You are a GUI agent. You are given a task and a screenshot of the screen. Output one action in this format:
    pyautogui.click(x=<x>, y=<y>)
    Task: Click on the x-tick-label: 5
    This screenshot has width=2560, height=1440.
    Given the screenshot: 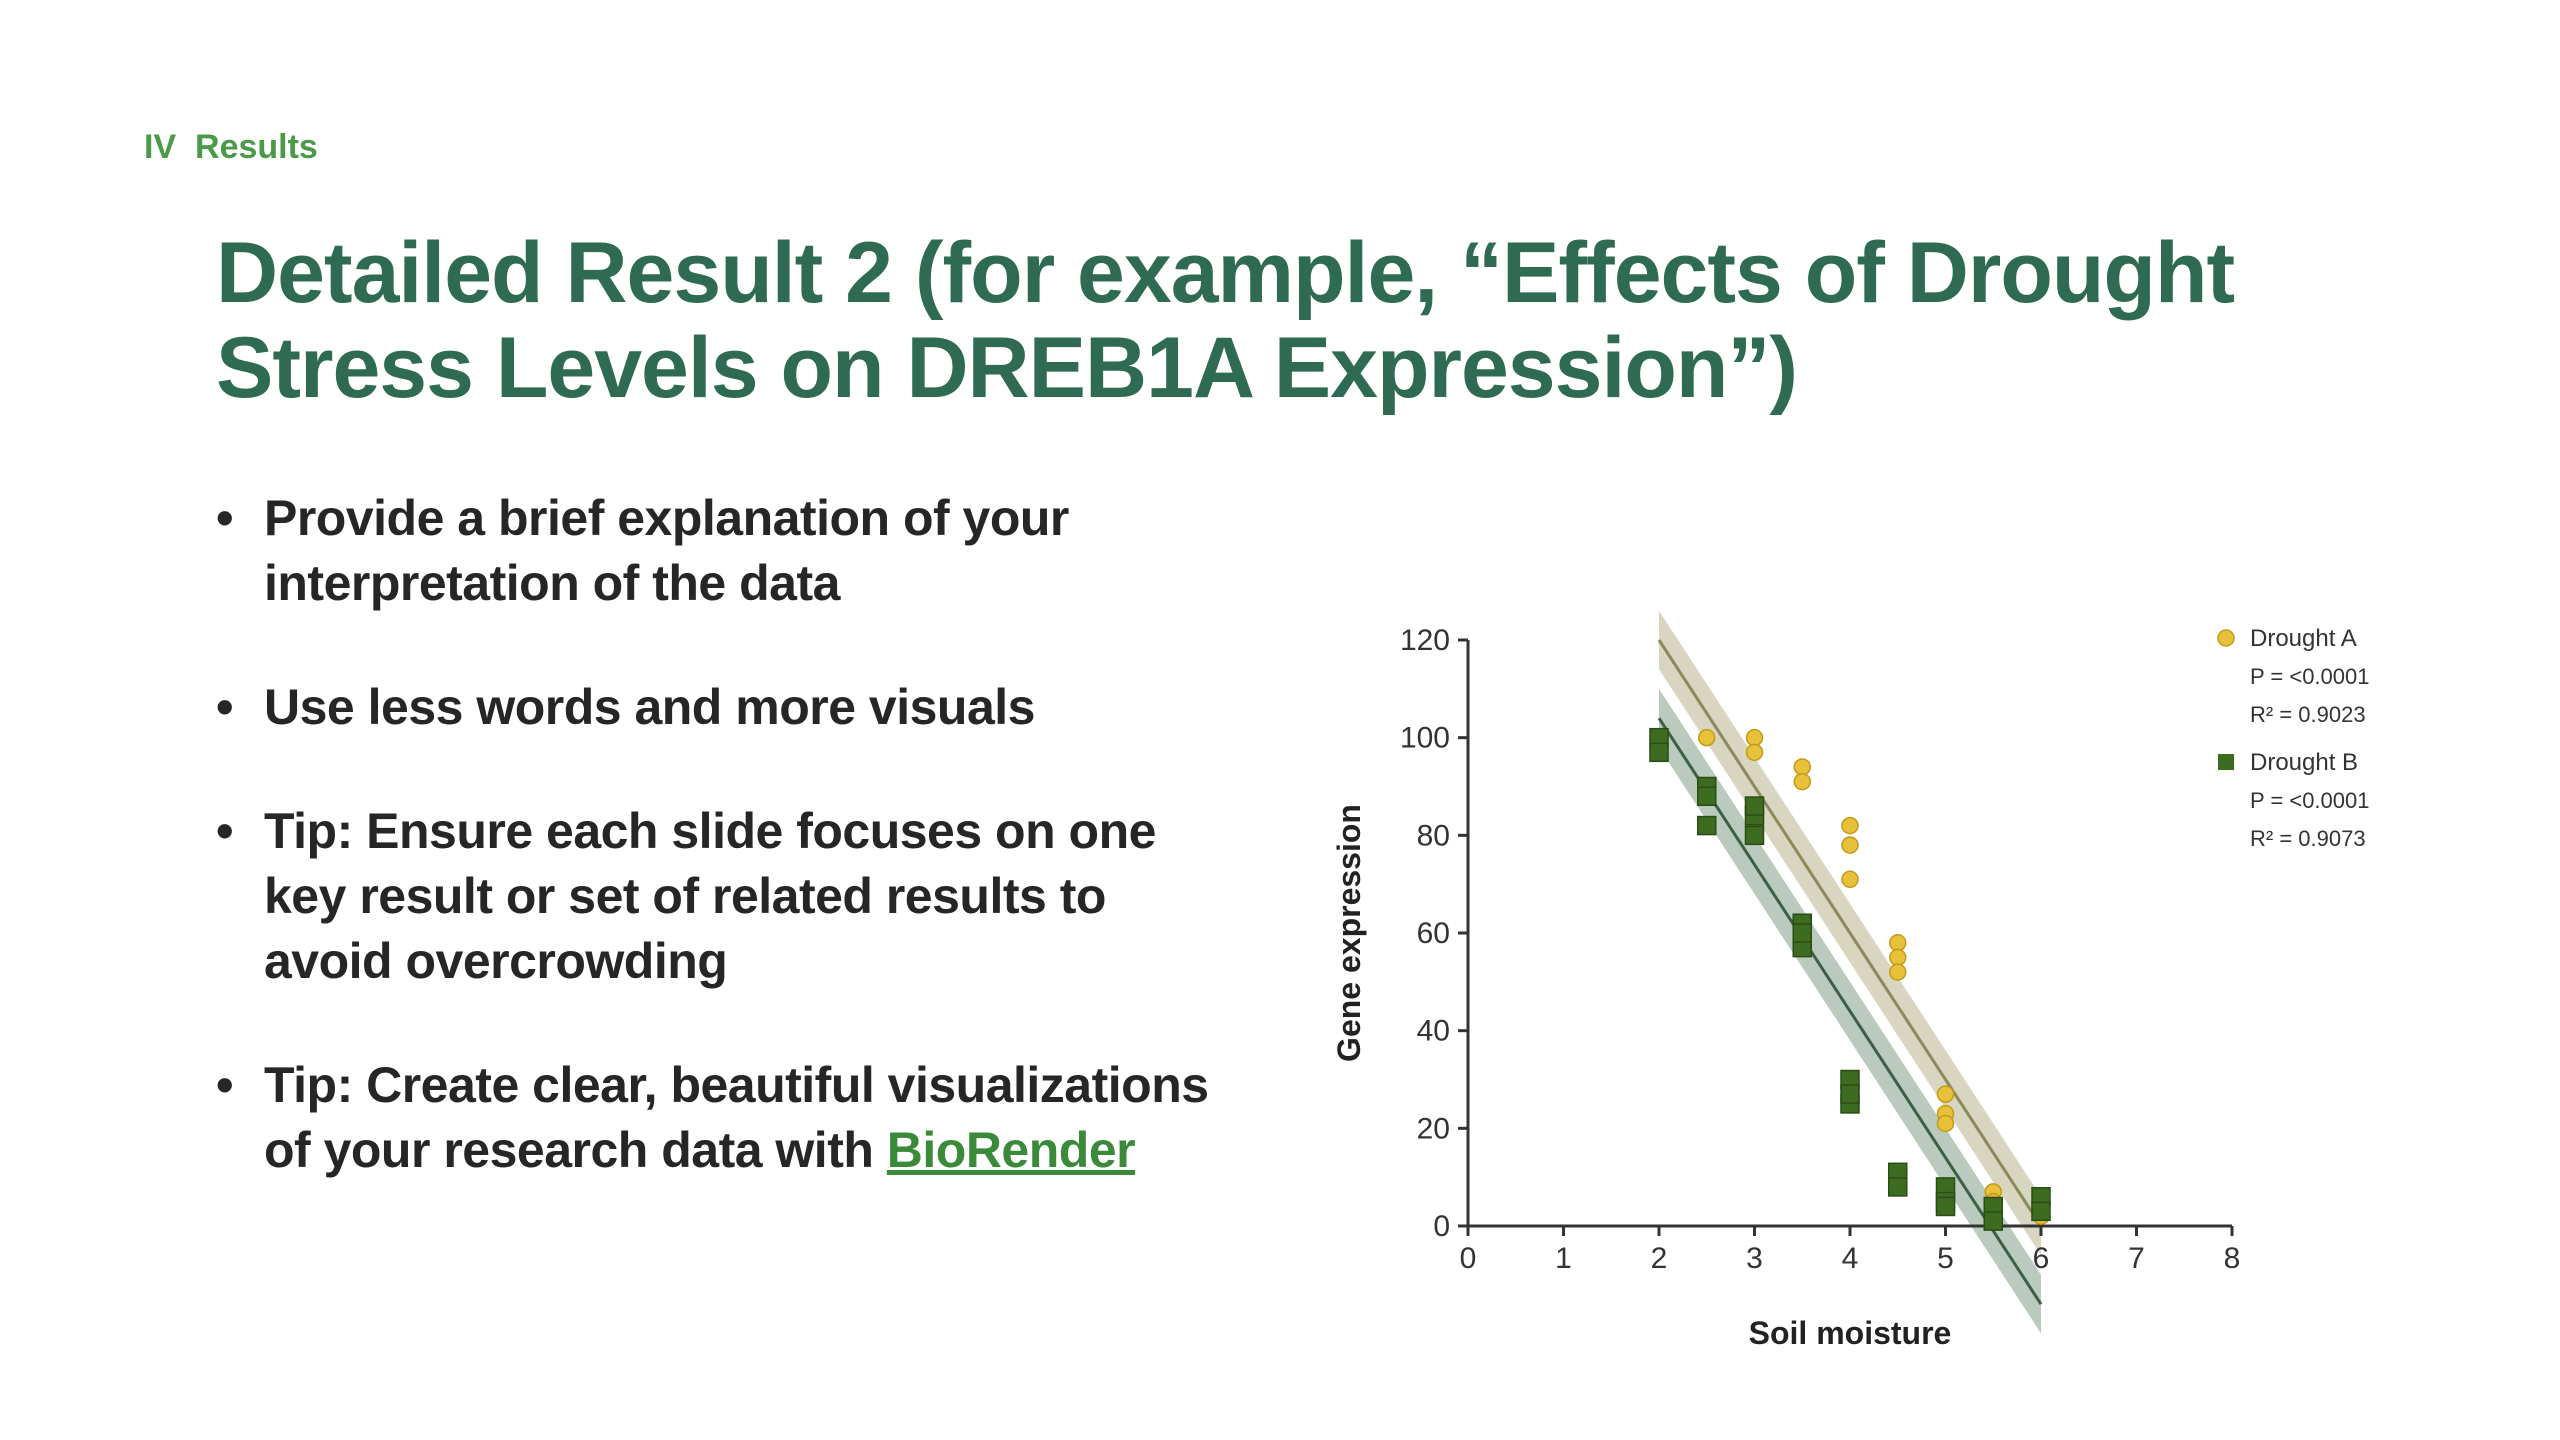 What is the action you would take?
    pyautogui.click(x=1945, y=1258)
    